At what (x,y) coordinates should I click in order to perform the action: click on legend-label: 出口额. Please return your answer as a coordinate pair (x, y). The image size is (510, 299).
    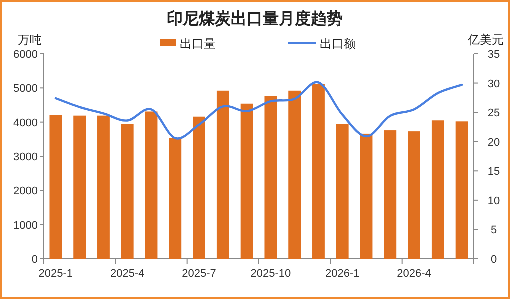
    Looking at the image, I should click on (338, 44).